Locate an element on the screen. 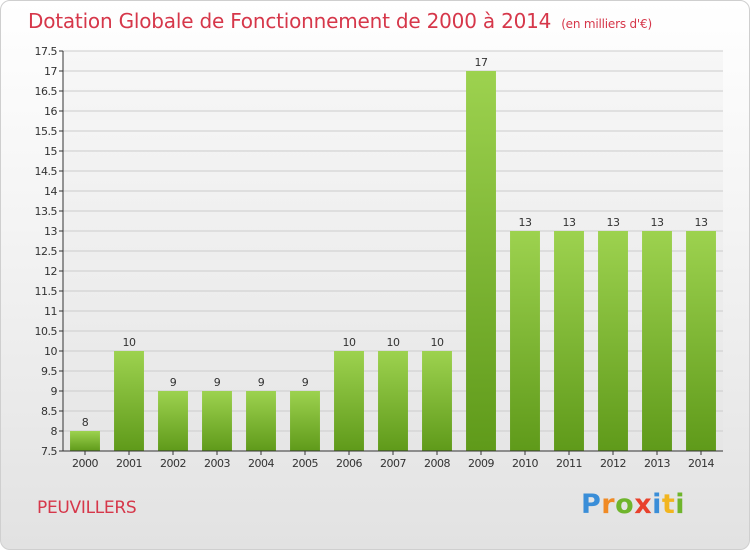 The width and height of the screenshot is (750, 550). x-tick-label: 2002 is located at coordinates (173, 463).